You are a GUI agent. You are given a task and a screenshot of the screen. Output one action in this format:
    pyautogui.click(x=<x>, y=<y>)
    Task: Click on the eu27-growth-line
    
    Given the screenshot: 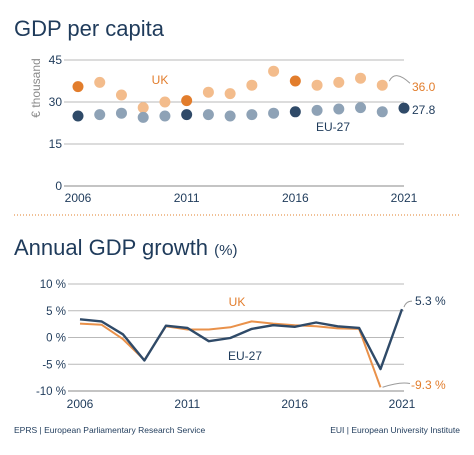 What is the action you would take?
    pyautogui.click(x=241, y=339)
    